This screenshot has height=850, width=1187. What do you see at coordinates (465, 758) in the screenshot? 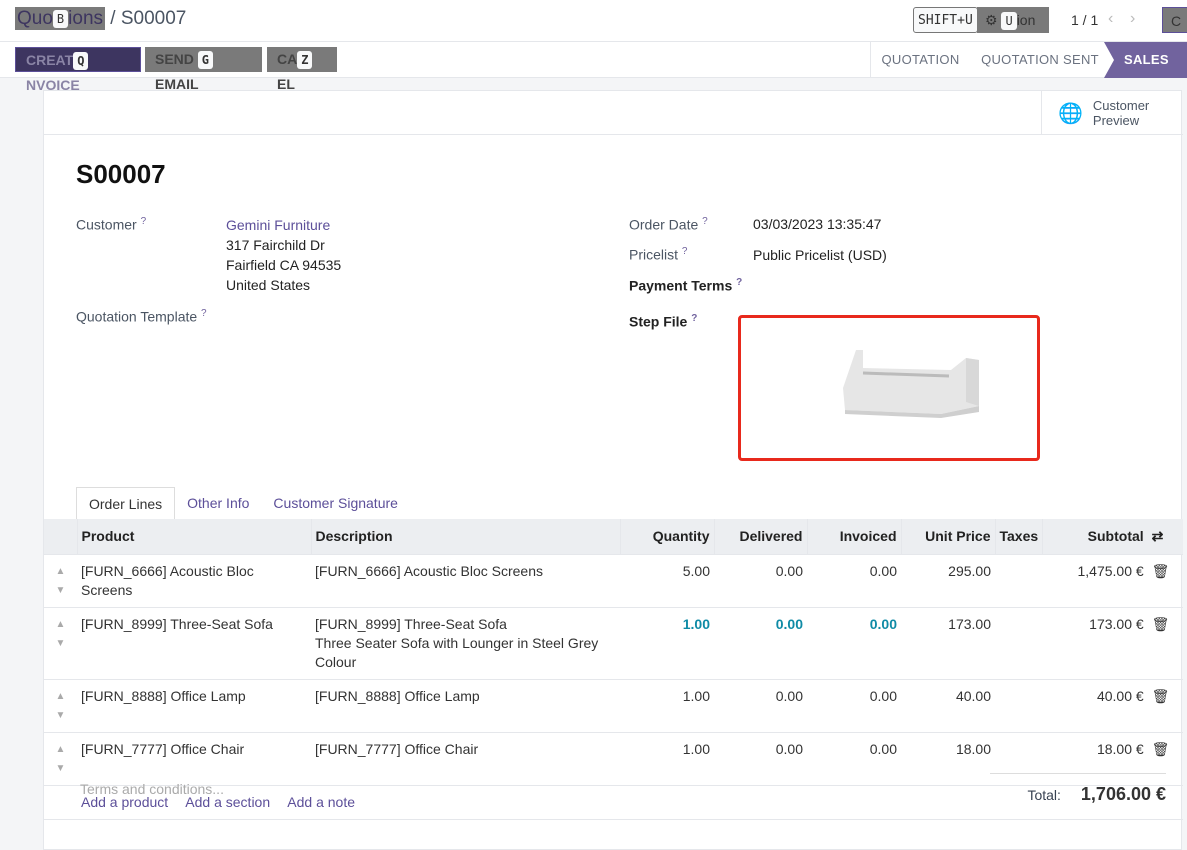
I see `description-cell: [FURN_7777] Office Chair` at bounding box center [465, 758].